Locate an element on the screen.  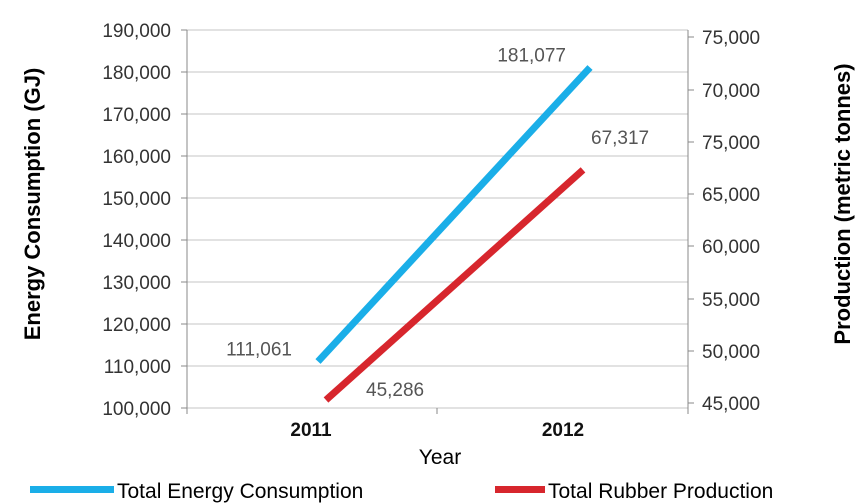
y-tick-label: 130,000 is located at coordinates (136, 283).